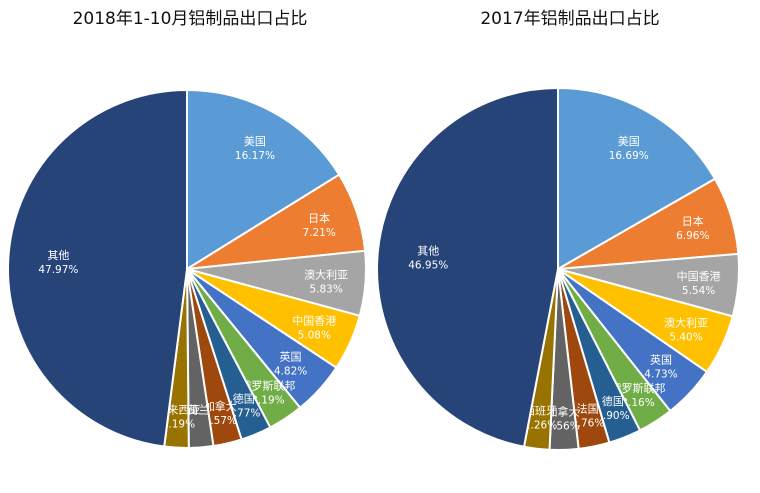 The width and height of the screenshot is (760, 493). Describe the element at coordinates (319, 218) in the screenshot. I see `slice-label-0-1: 日本` at that location.